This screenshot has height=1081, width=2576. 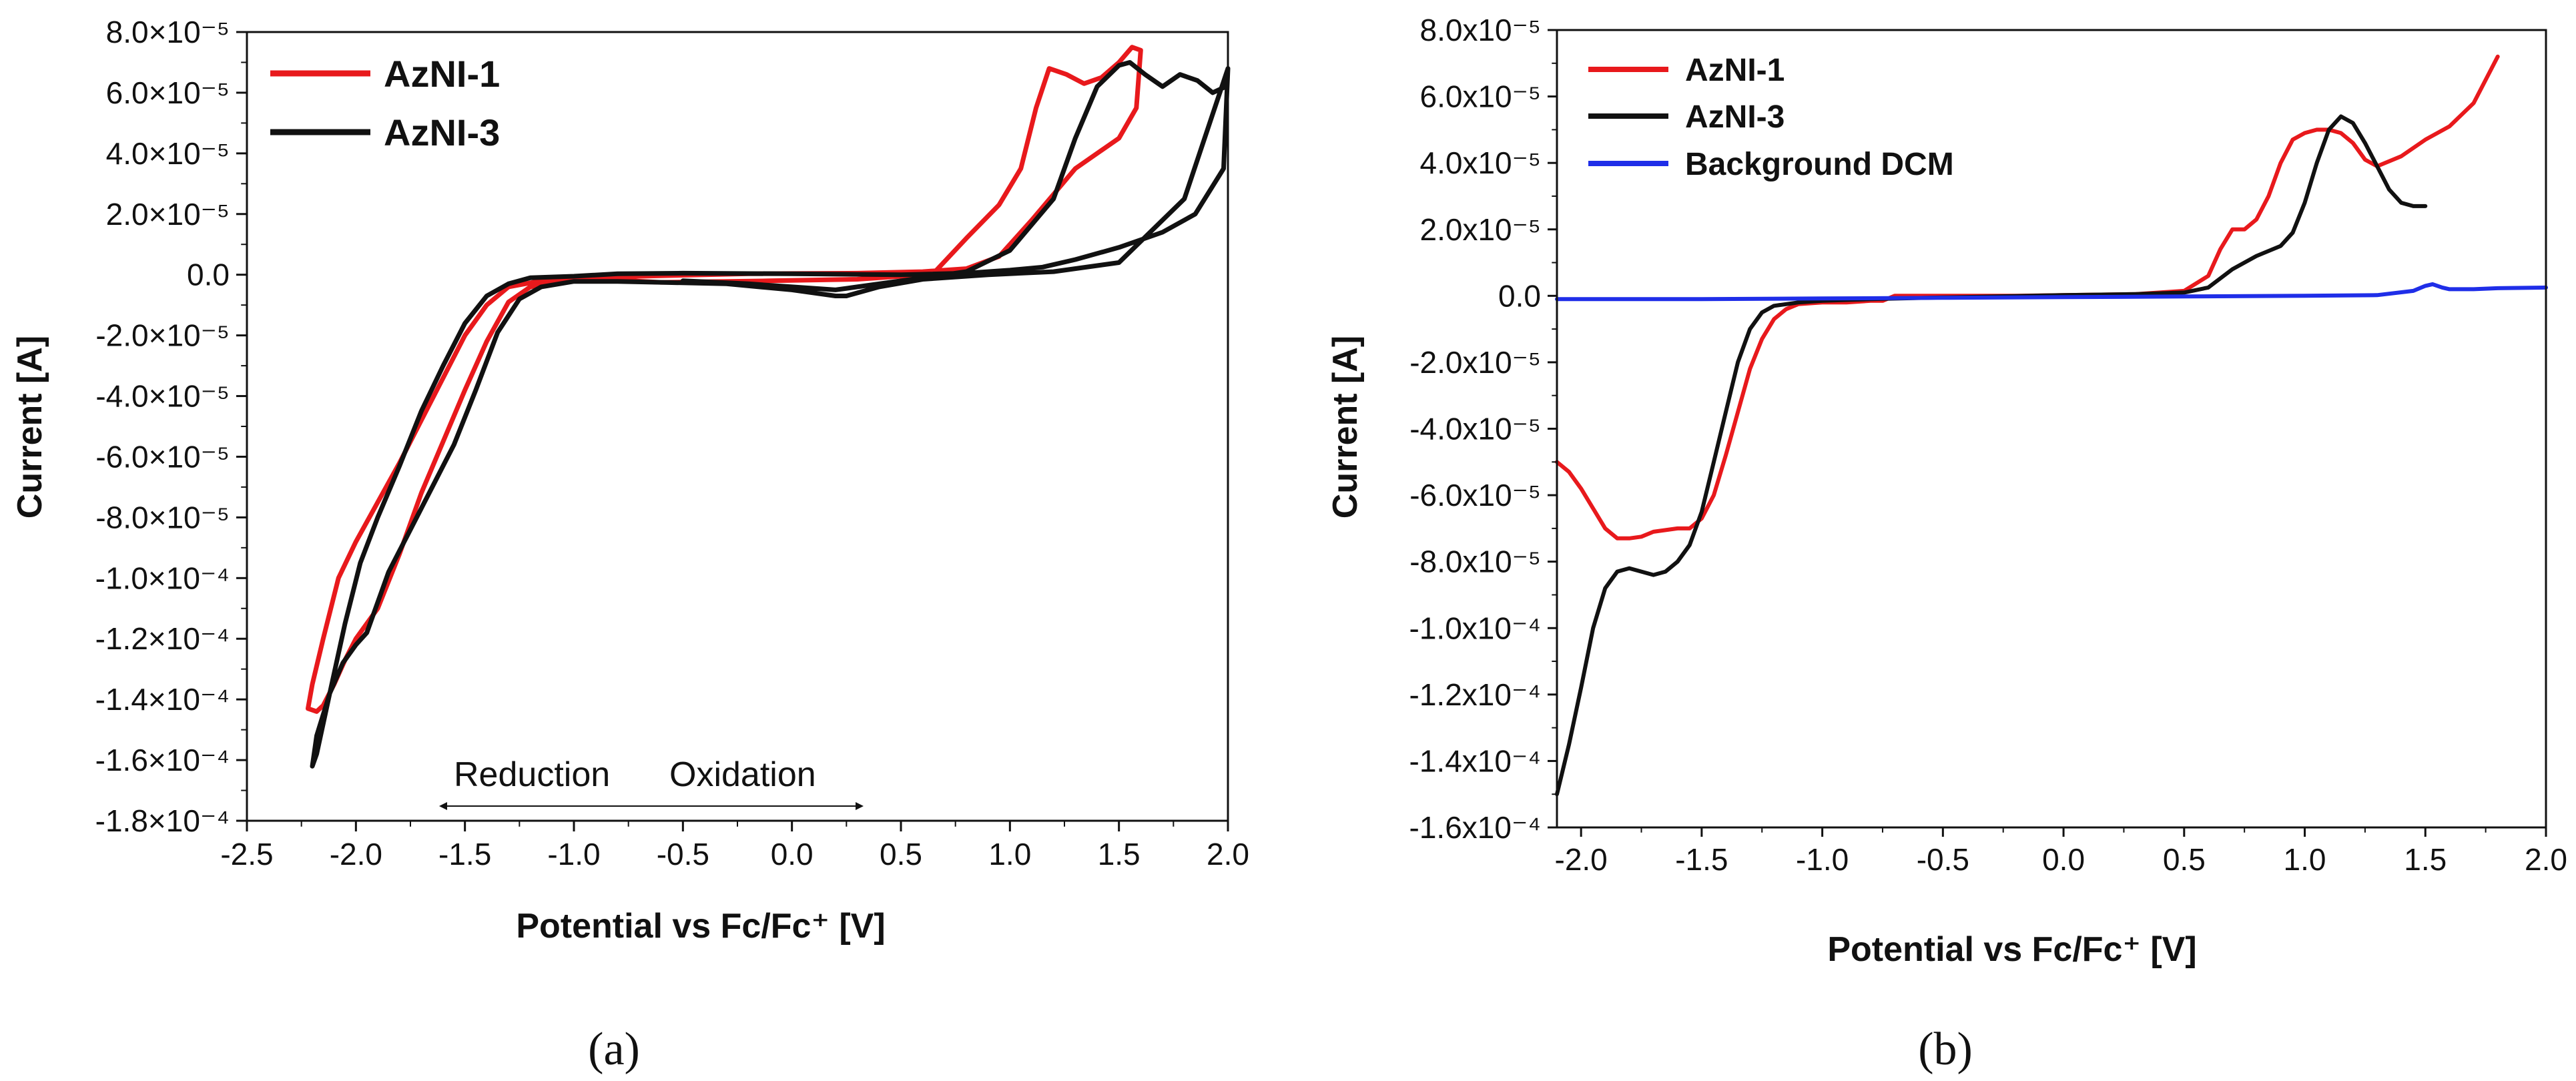 I want to click on y-tick-label: 8.0×10⁻⁵, so click(x=168, y=32).